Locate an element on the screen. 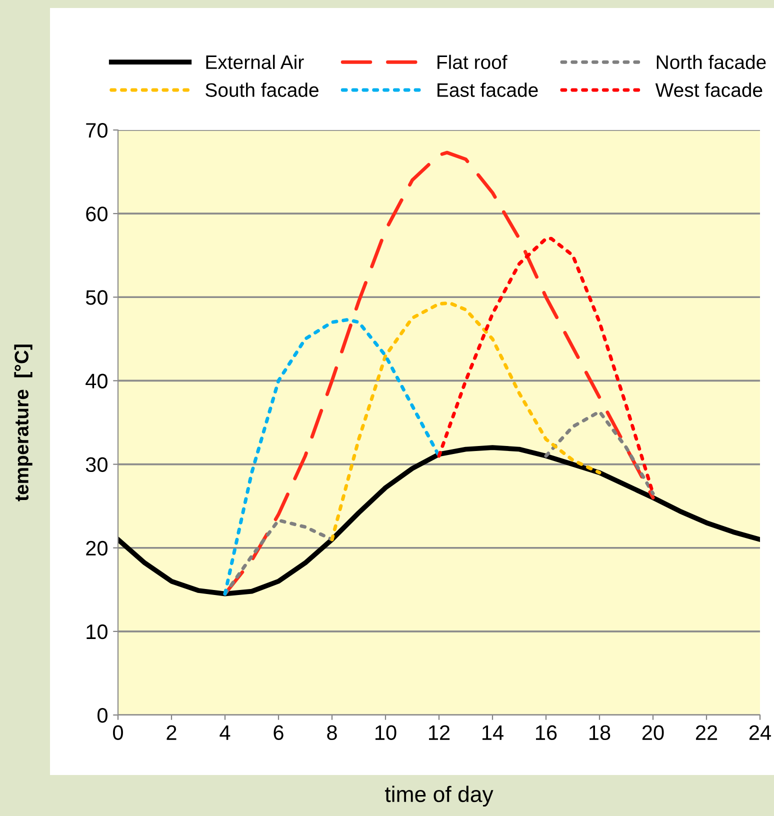  x-tick-label: 22 is located at coordinates (707, 732).